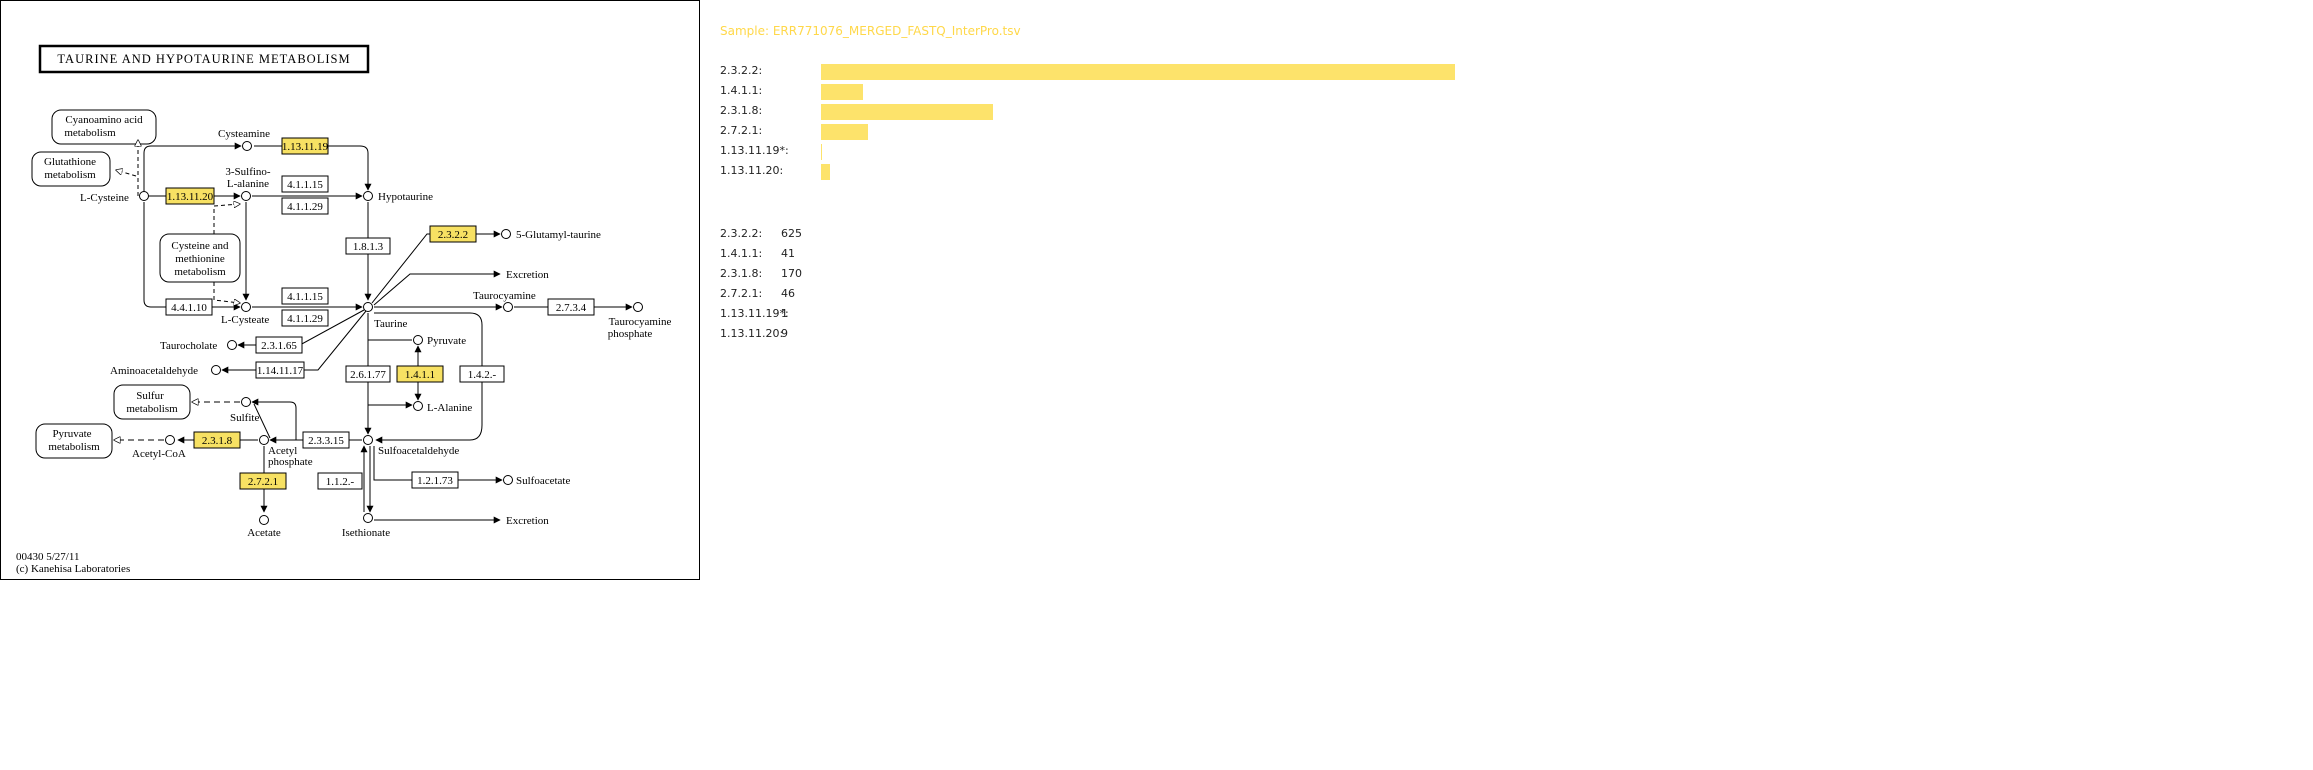 The width and height of the screenshot is (2313, 770). I want to click on compound-hypotaurine: Hypotaurine, so click(405, 197).